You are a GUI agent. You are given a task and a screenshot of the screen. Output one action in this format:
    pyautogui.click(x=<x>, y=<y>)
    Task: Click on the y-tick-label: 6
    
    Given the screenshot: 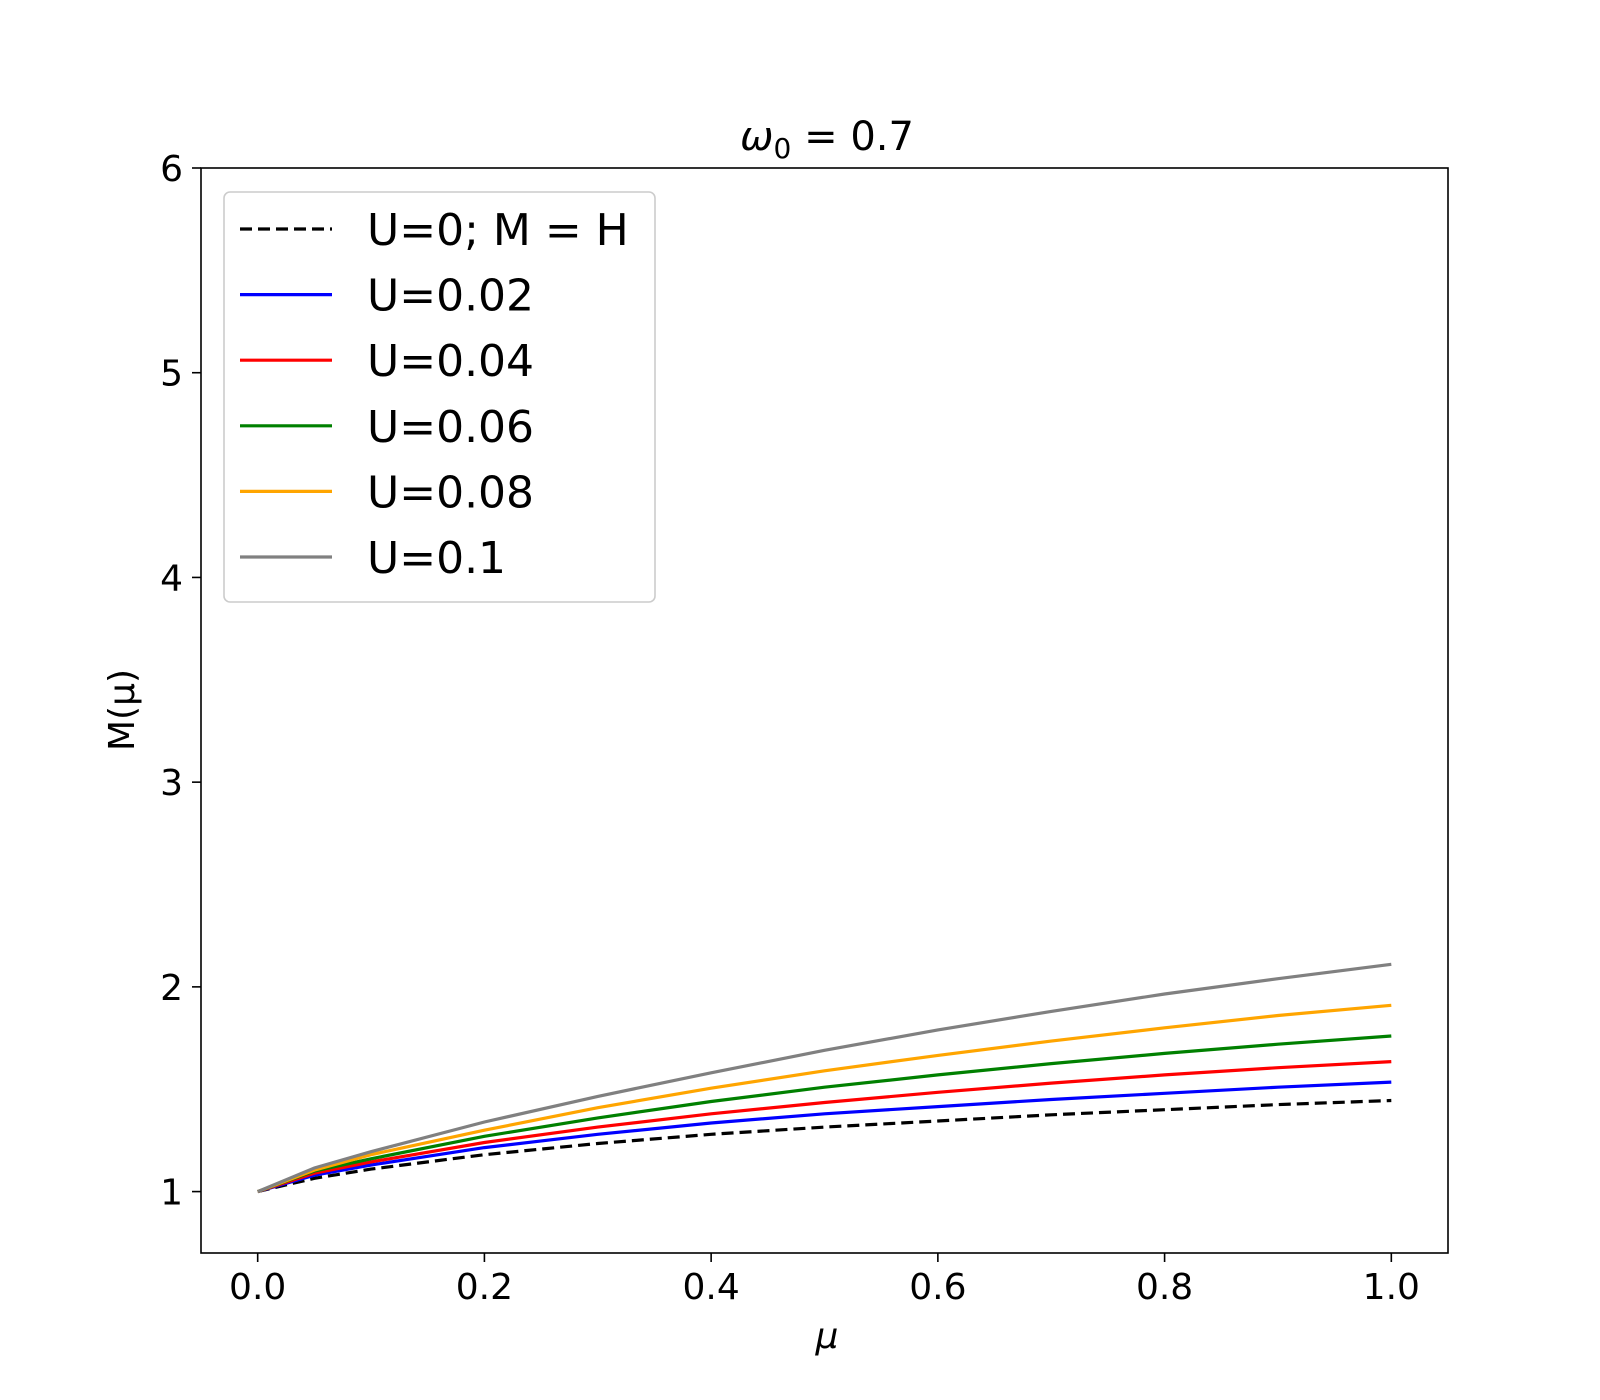 What is the action you would take?
    pyautogui.click(x=171, y=169)
    